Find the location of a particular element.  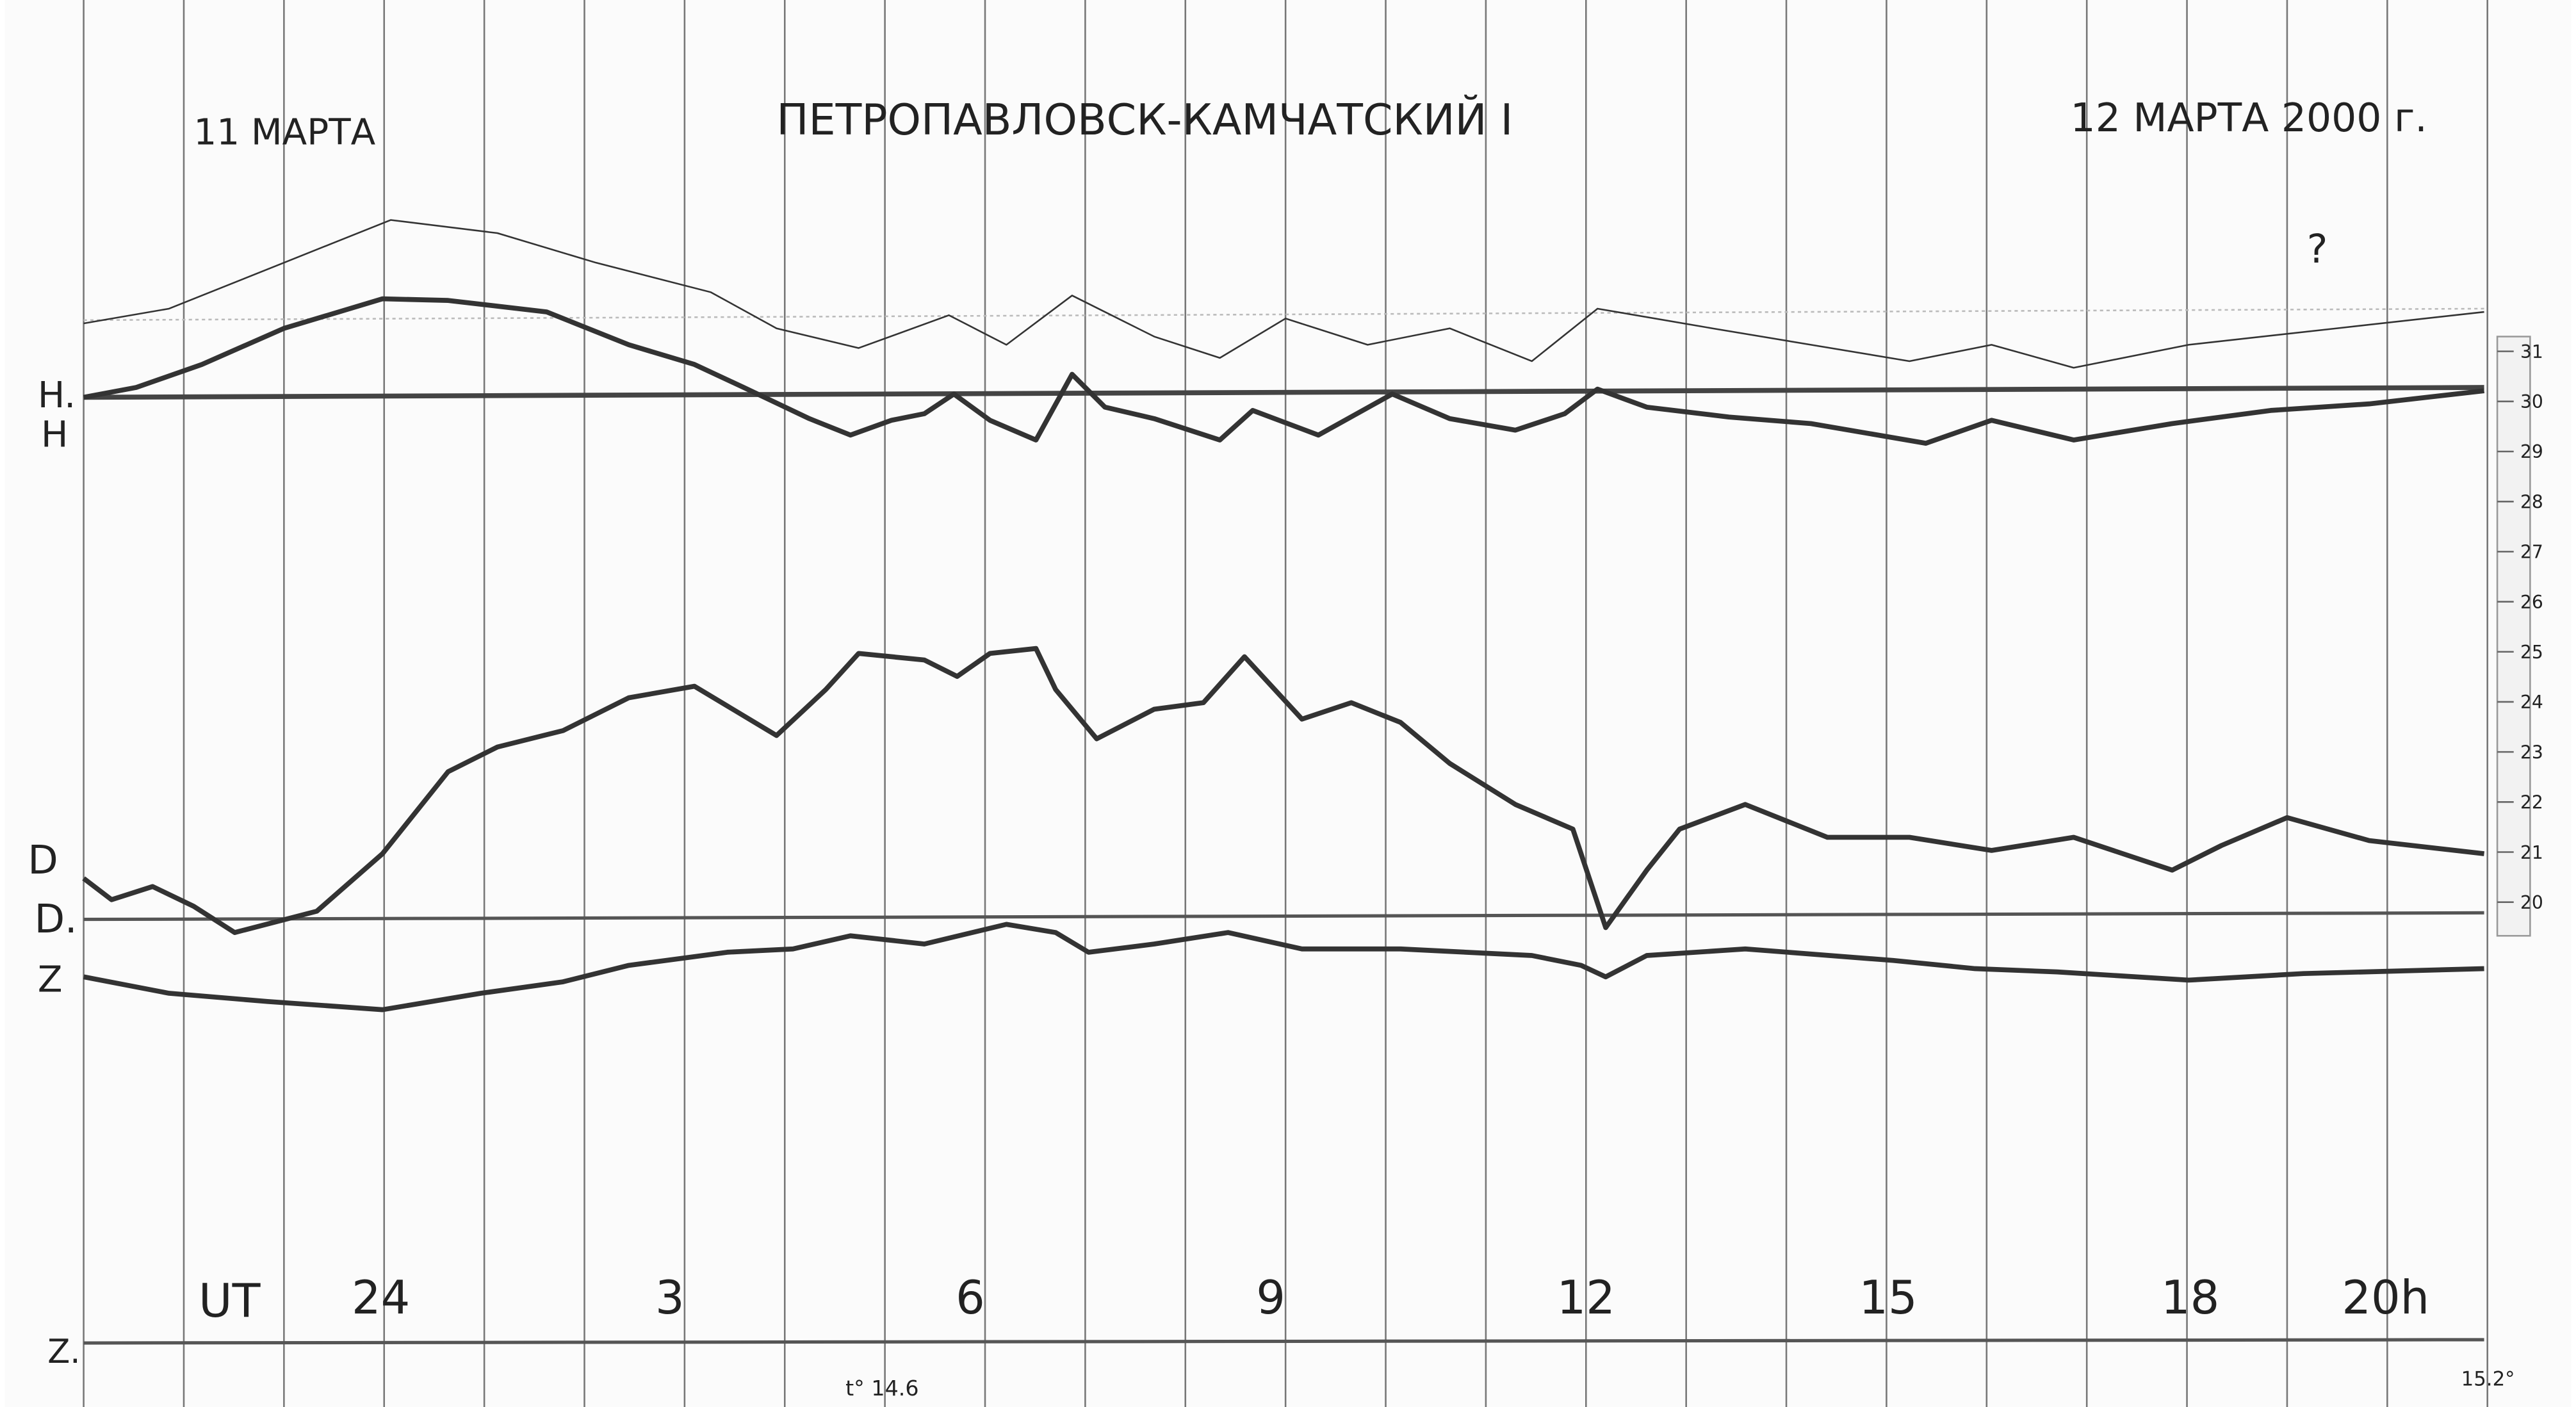

hour-labels: 24 3 6 9 12 15 18 20h is located at coordinates (1390, 1297).